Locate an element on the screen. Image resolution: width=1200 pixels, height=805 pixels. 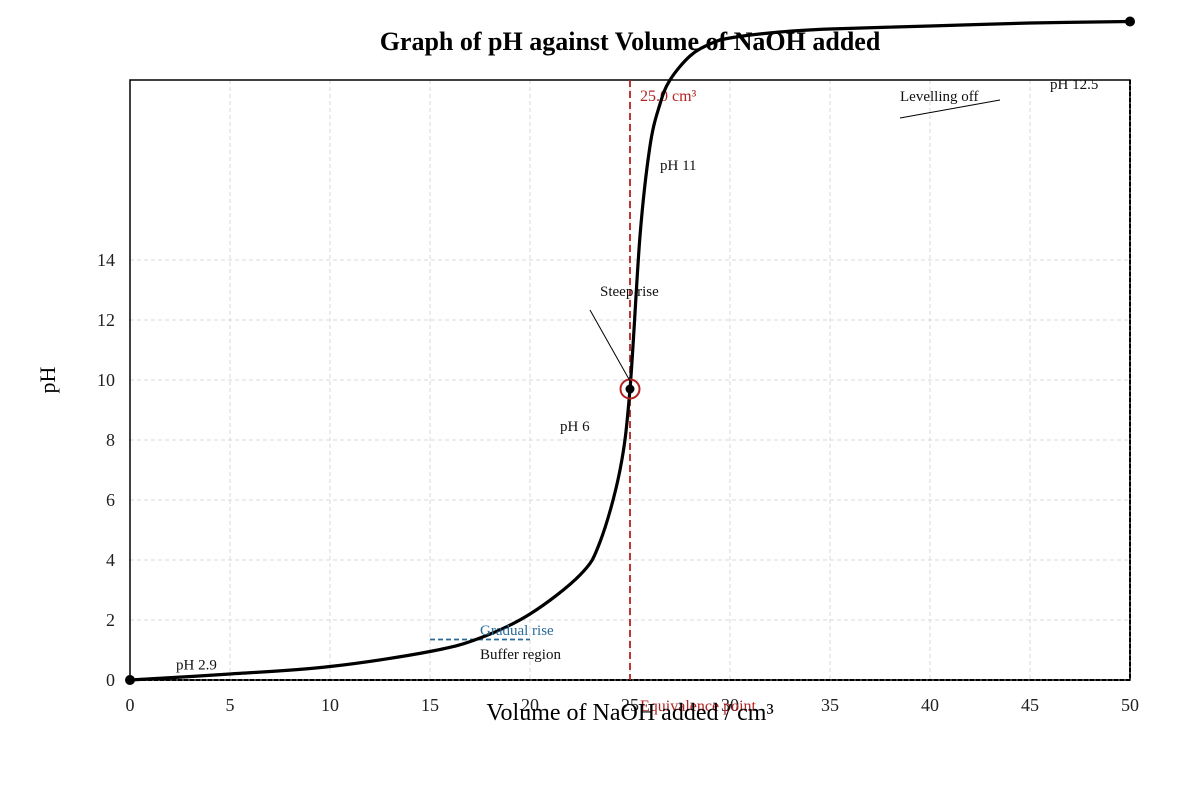
x-tick-label: 25 is located at coordinates (630, 705).